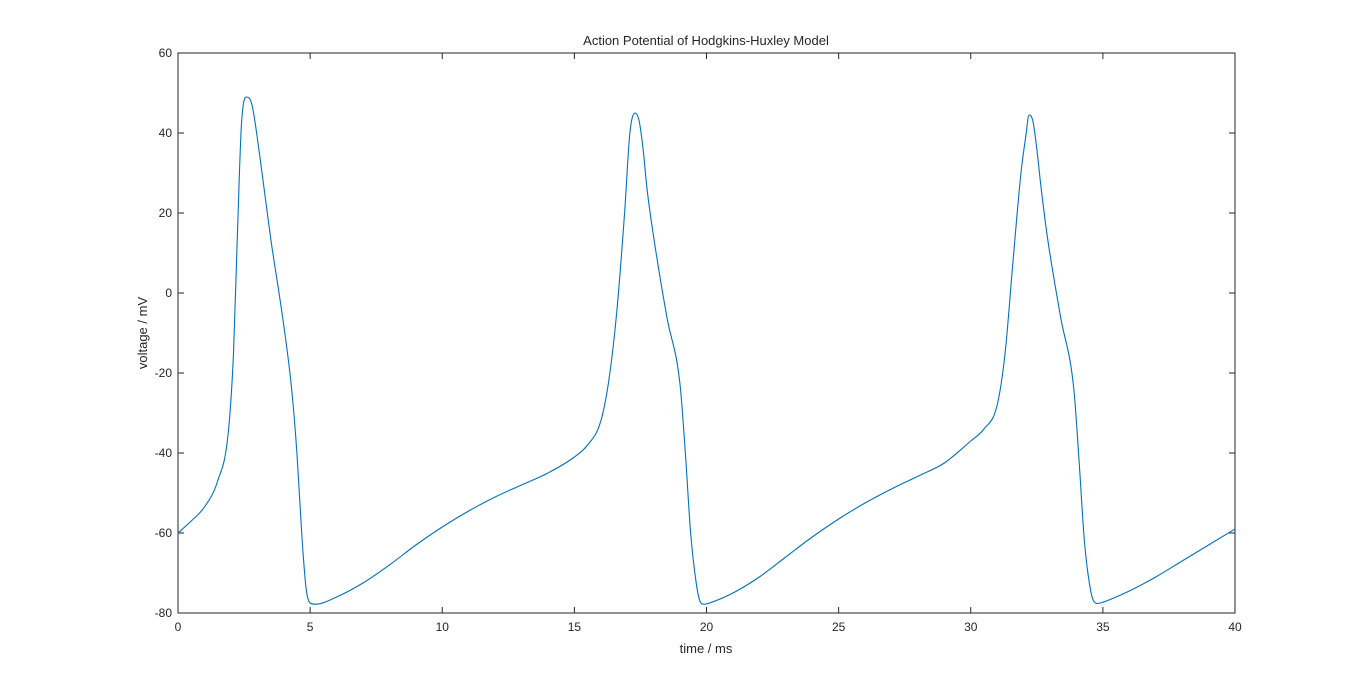  Describe the element at coordinates (164, 453) in the screenshot. I see `y-tick-label: -40` at that location.